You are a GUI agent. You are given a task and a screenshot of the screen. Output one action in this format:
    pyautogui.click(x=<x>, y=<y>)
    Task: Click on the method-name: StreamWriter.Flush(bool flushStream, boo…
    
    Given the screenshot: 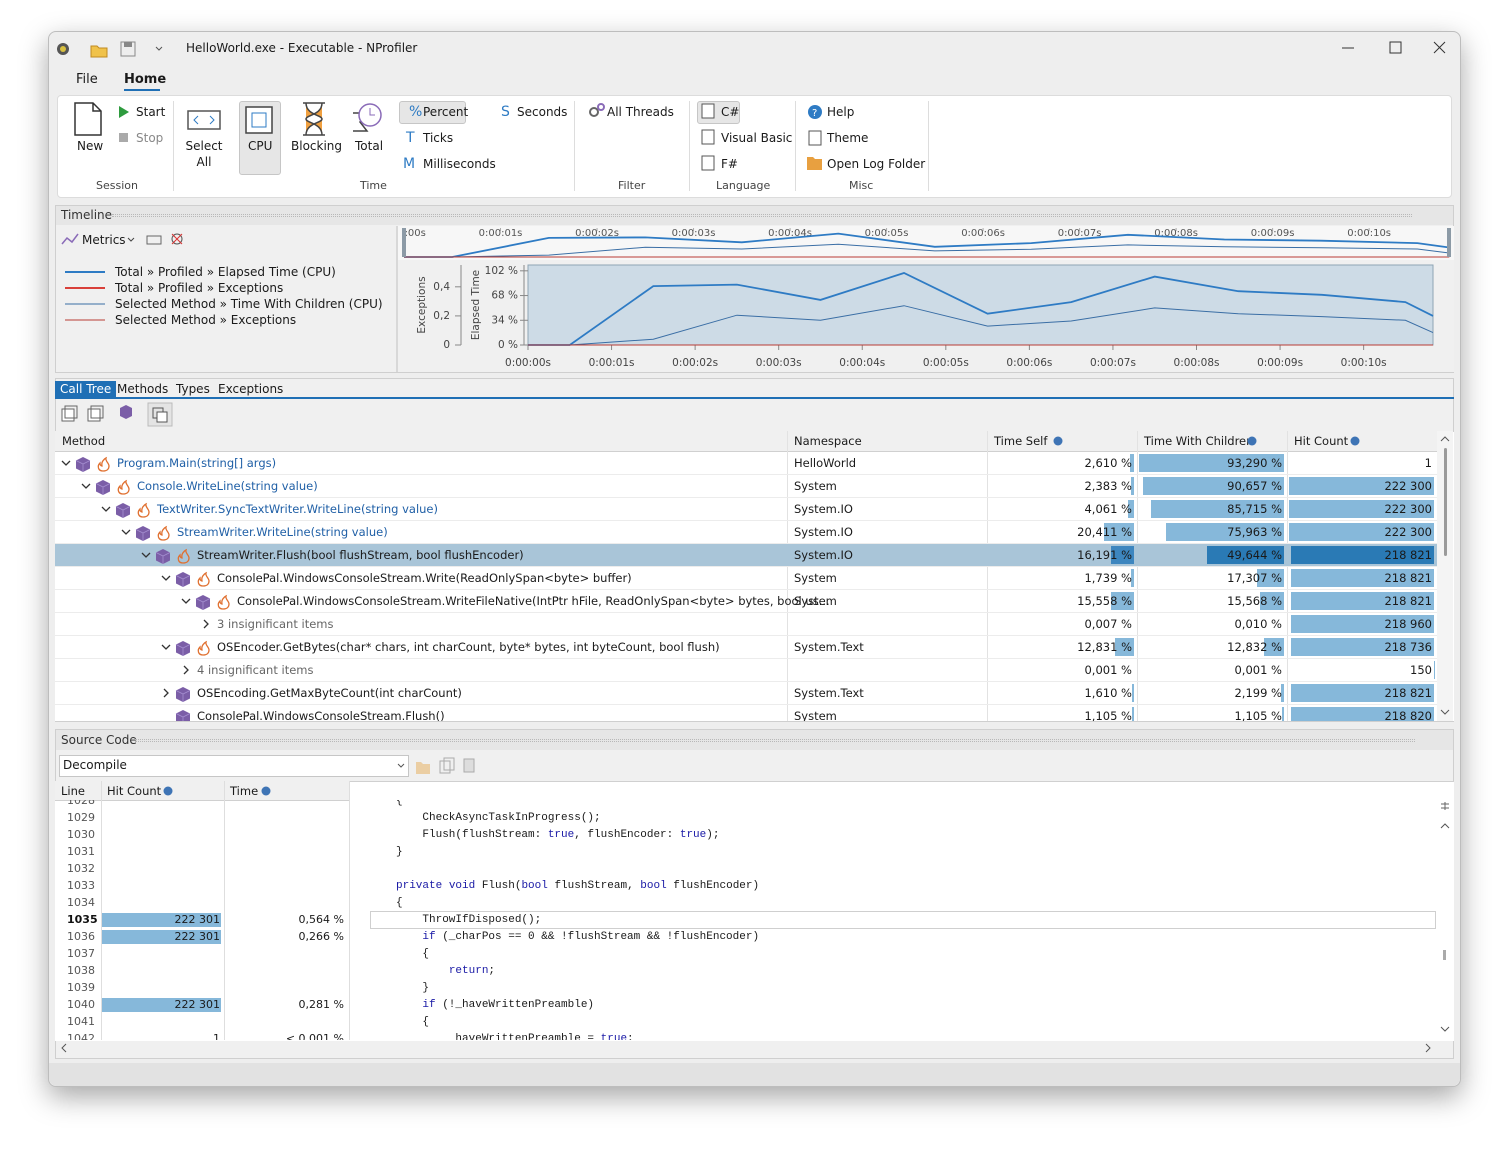 What is the action you would take?
    pyautogui.click(x=360, y=555)
    